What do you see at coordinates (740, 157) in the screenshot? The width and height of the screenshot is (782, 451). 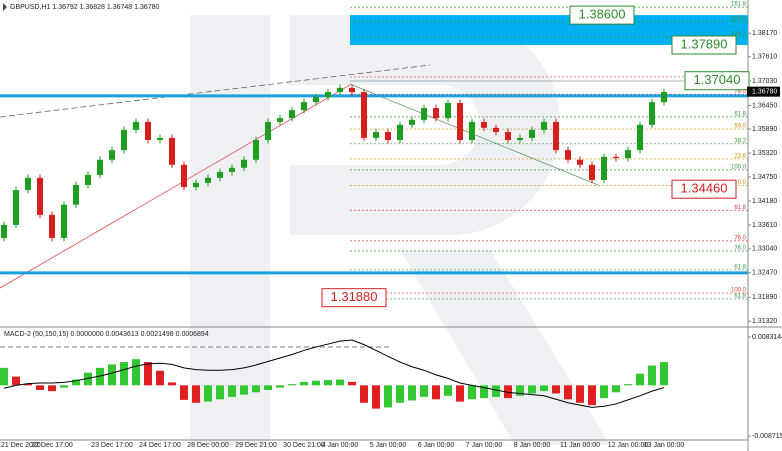 I see `fib-label: 23.6` at bounding box center [740, 157].